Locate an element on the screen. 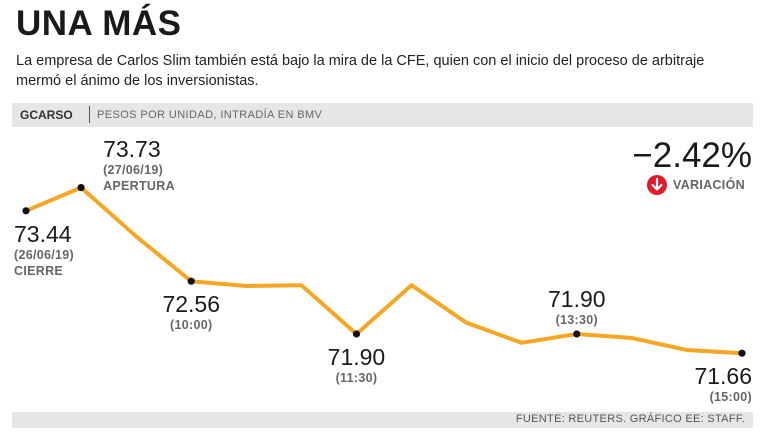 This screenshot has width=768, height=436. source-text: FUENTE: REUTERS. GRÁFICO EE: STAFF. is located at coordinates (630, 419).